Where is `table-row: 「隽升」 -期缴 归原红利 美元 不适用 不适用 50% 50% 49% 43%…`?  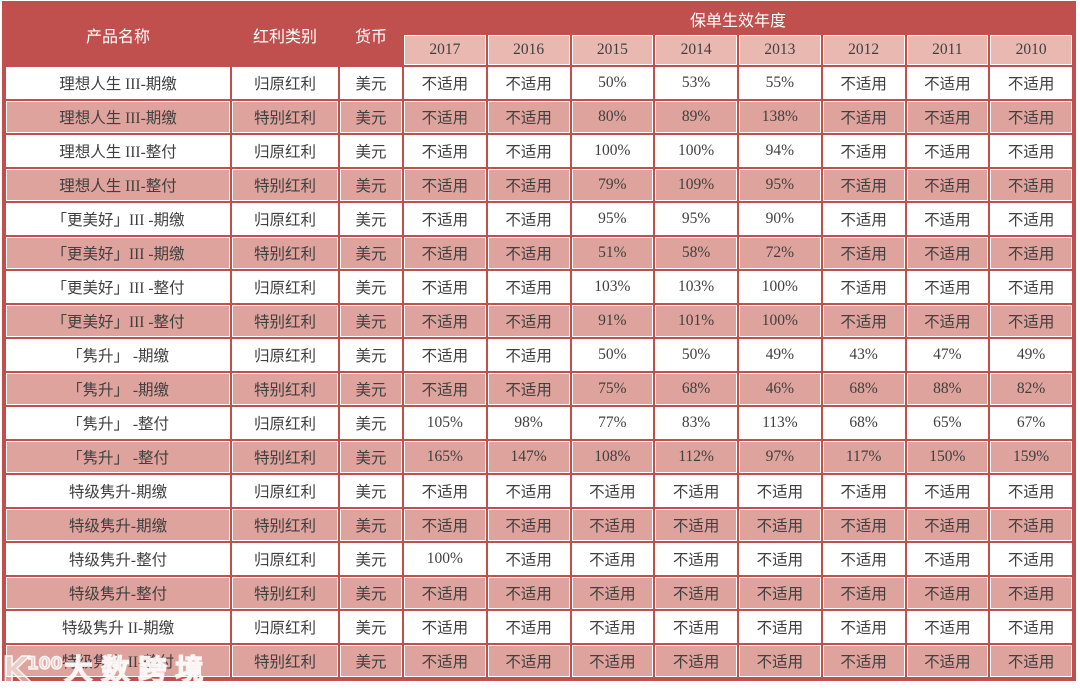
table-row: 「隽升」 -期缴 归原红利 美元 不适用 不适用 50% 50% 49% 43%… is located at coordinates (539, 355).